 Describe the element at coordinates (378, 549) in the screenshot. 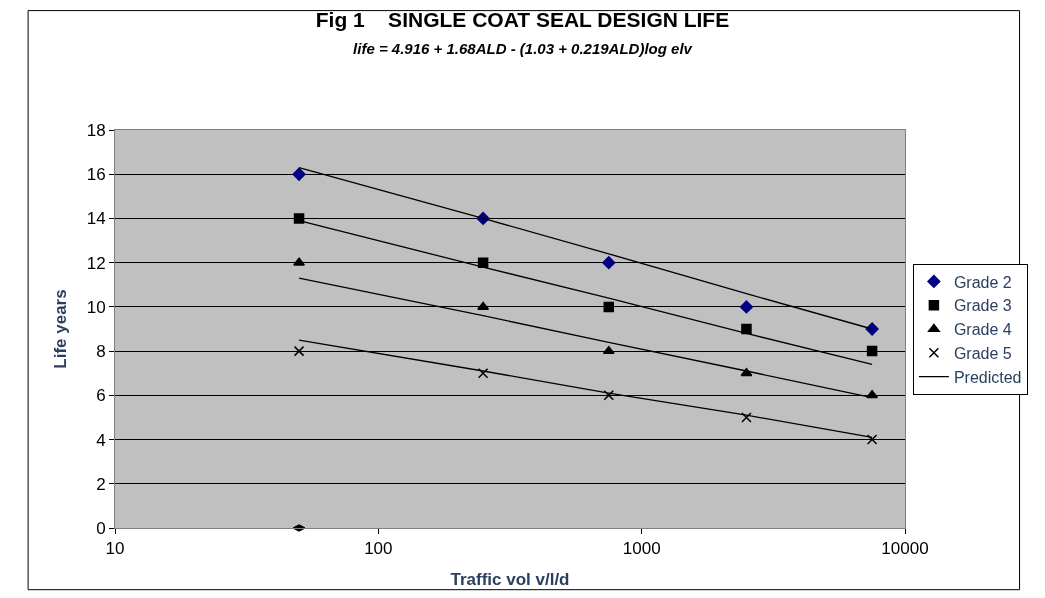

I see `x-tick-label: 100` at that location.